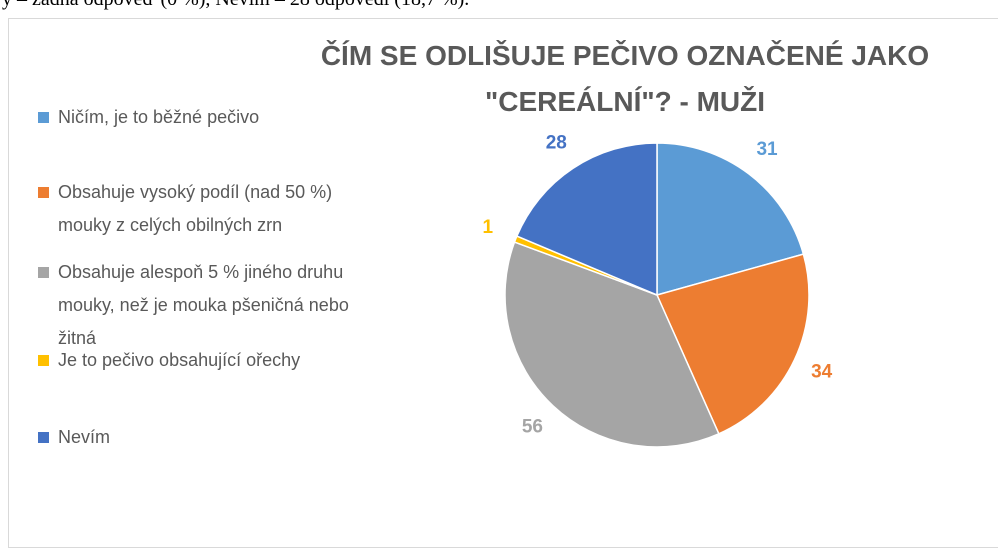 The width and height of the screenshot is (998, 548). What do you see at coordinates (767, 149) in the screenshot?
I see `data-label: 31` at bounding box center [767, 149].